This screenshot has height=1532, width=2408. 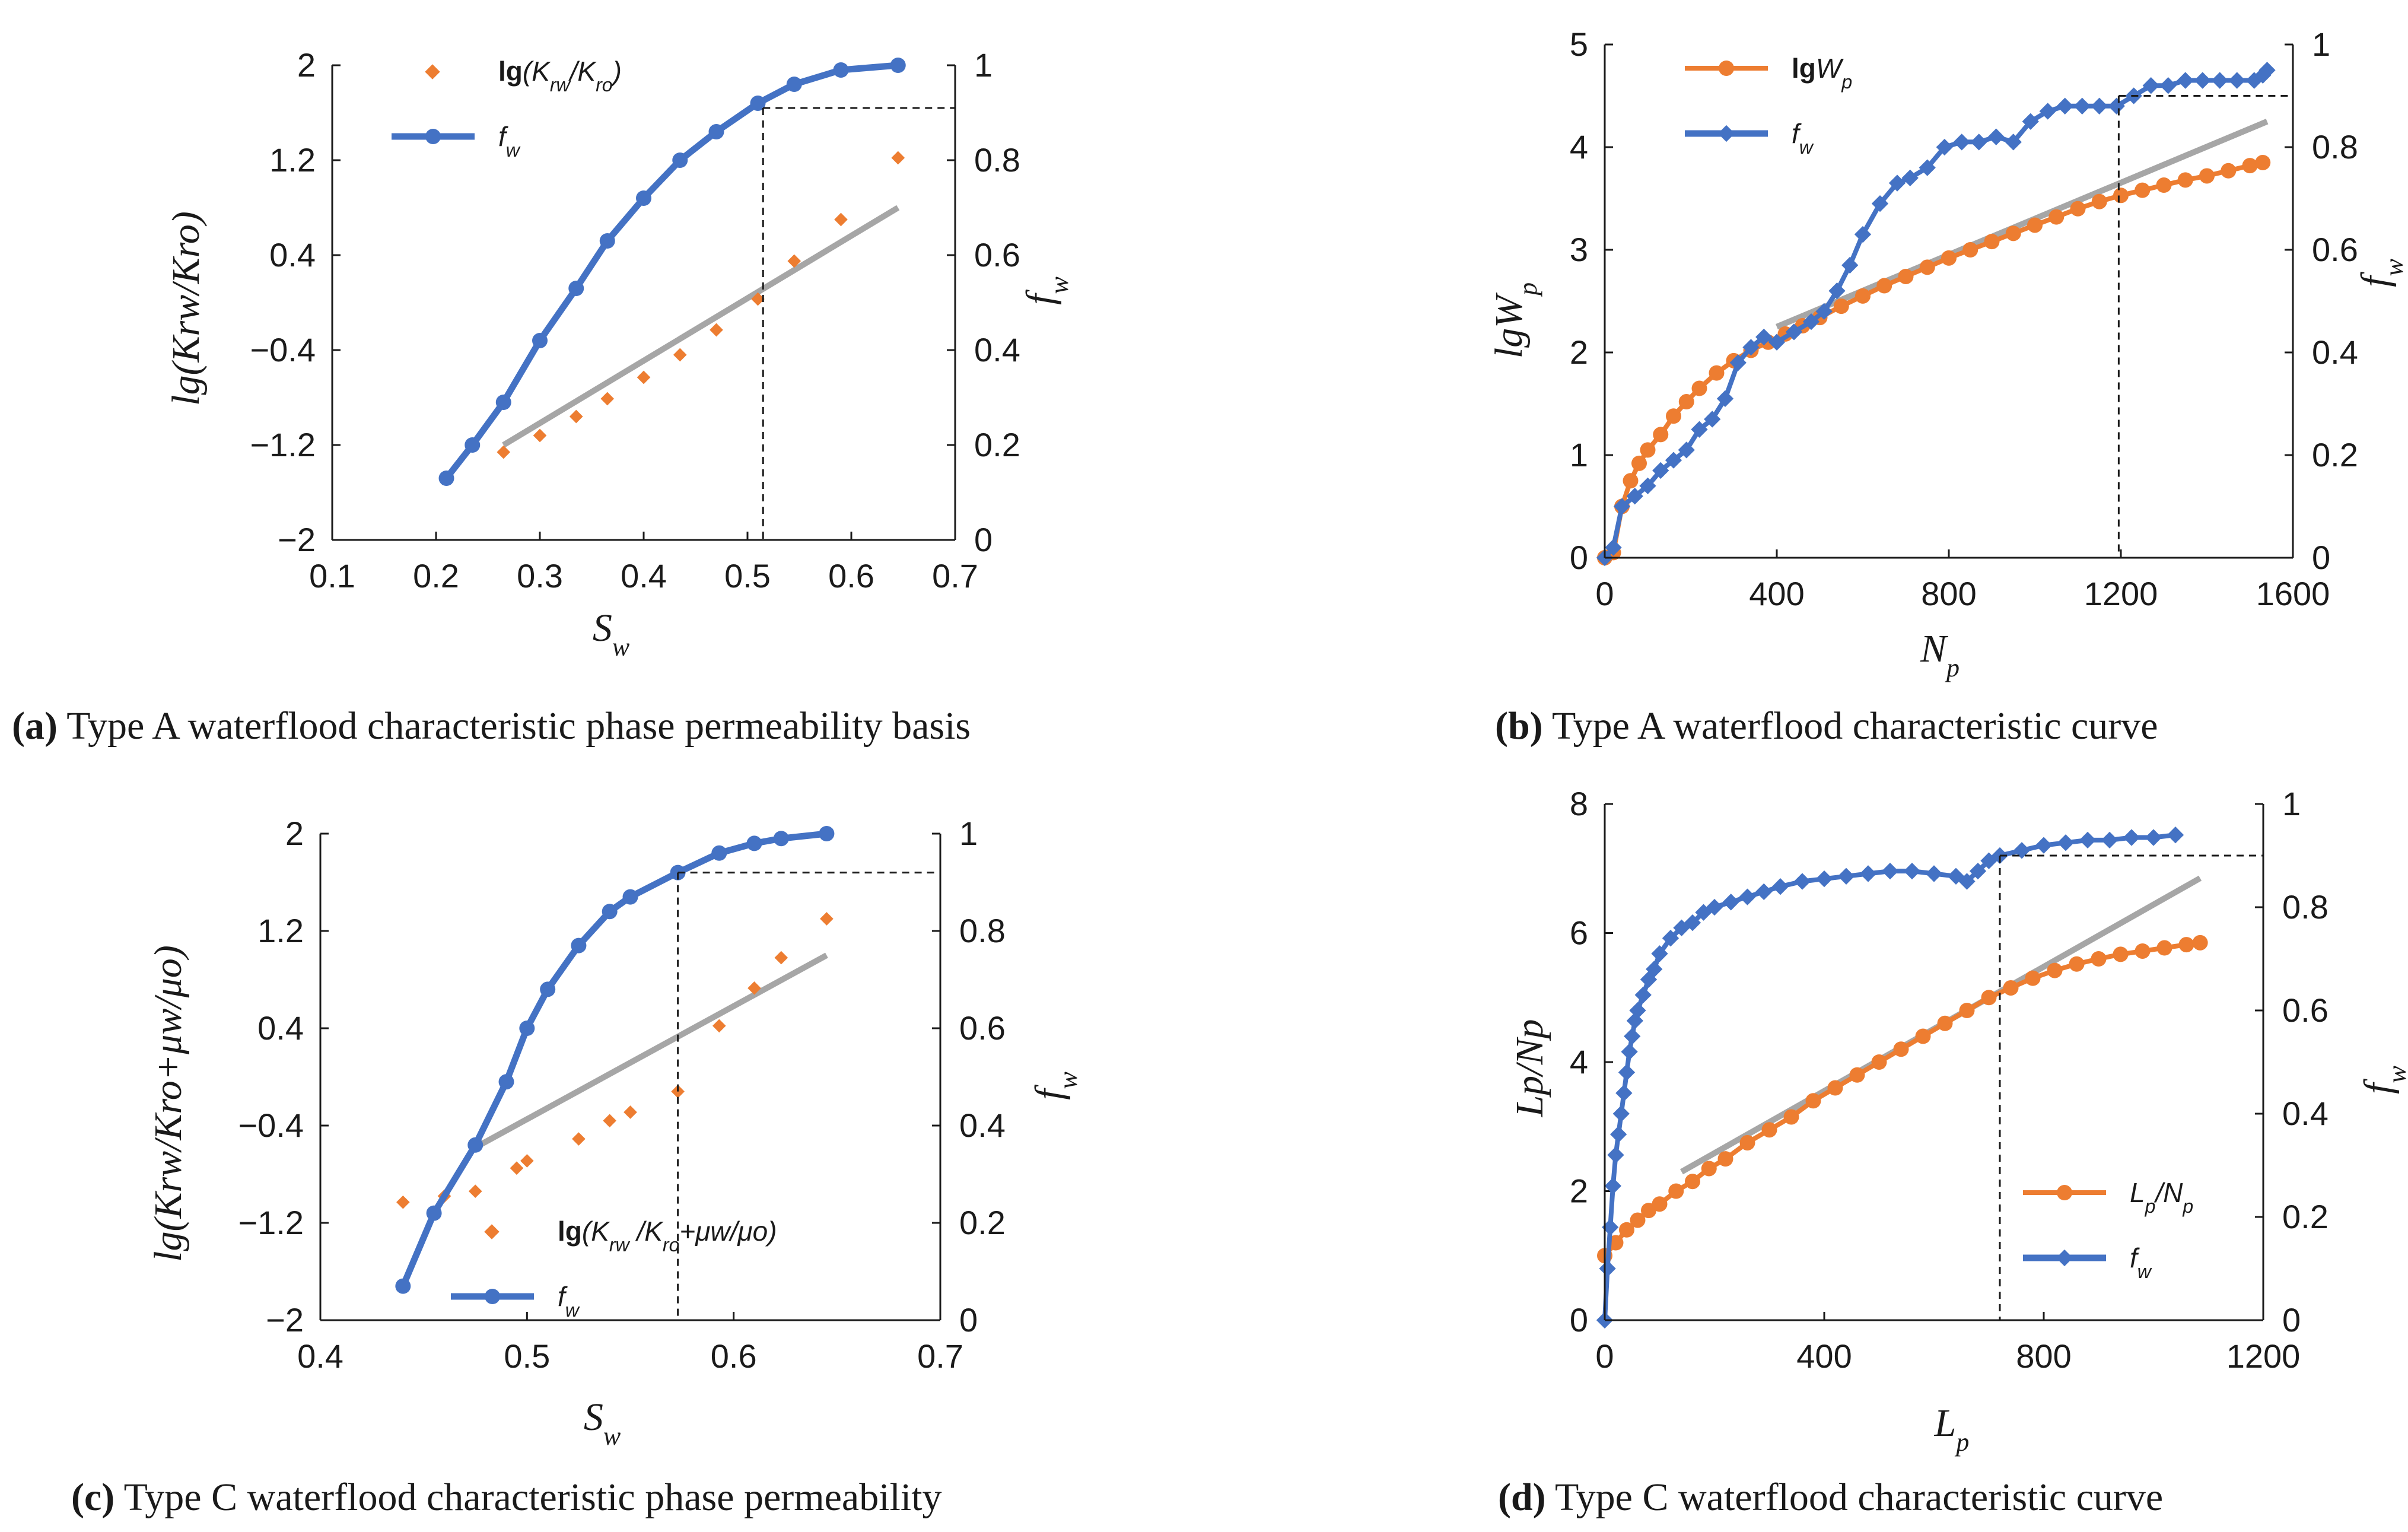 What do you see at coordinates (560, 76) in the screenshot?
I see `legend-label: lg(Krw/Kro)` at bounding box center [560, 76].